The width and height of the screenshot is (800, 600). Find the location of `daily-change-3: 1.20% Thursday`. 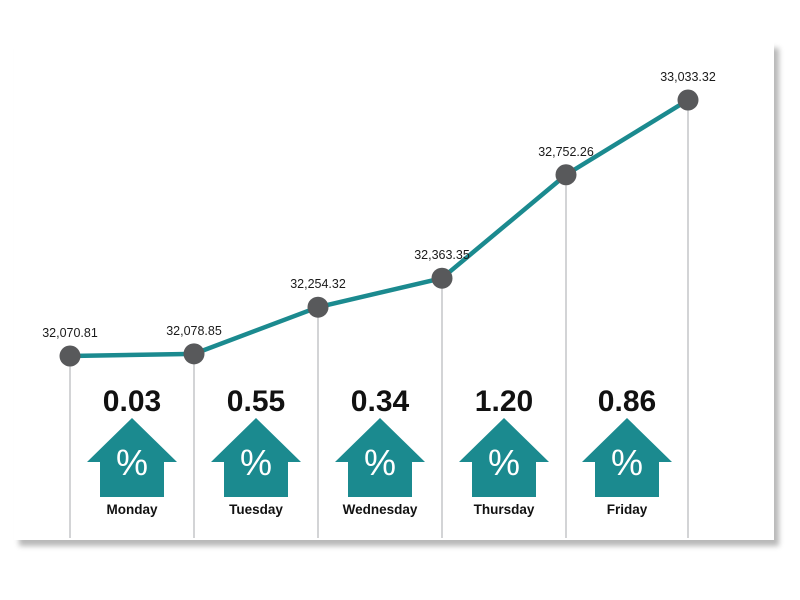

daily-change-3: 1.20% Thursday is located at coordinates (504, 451).